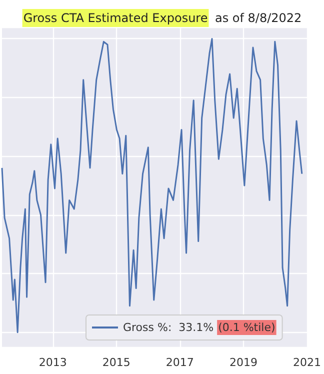 This screenshot has width=324, height=374. Describe the element at coordinates (52, 362) in the screenshot. I see `x-tick-label: 2013` at that location.